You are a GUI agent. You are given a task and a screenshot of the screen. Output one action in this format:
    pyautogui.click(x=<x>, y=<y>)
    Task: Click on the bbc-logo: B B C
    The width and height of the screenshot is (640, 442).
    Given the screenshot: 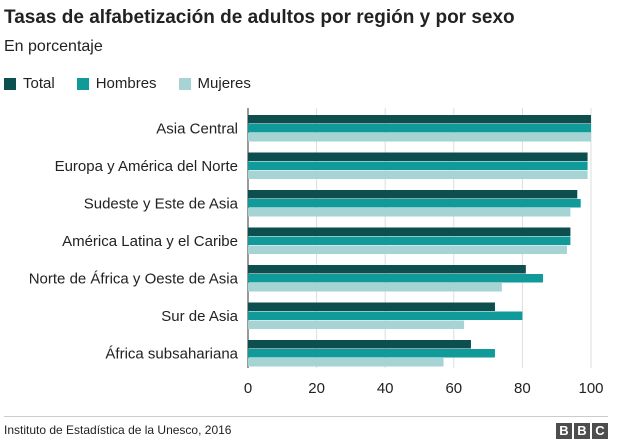 What is the action you would take?
    pyautogui.click(x=581, y=431)
    